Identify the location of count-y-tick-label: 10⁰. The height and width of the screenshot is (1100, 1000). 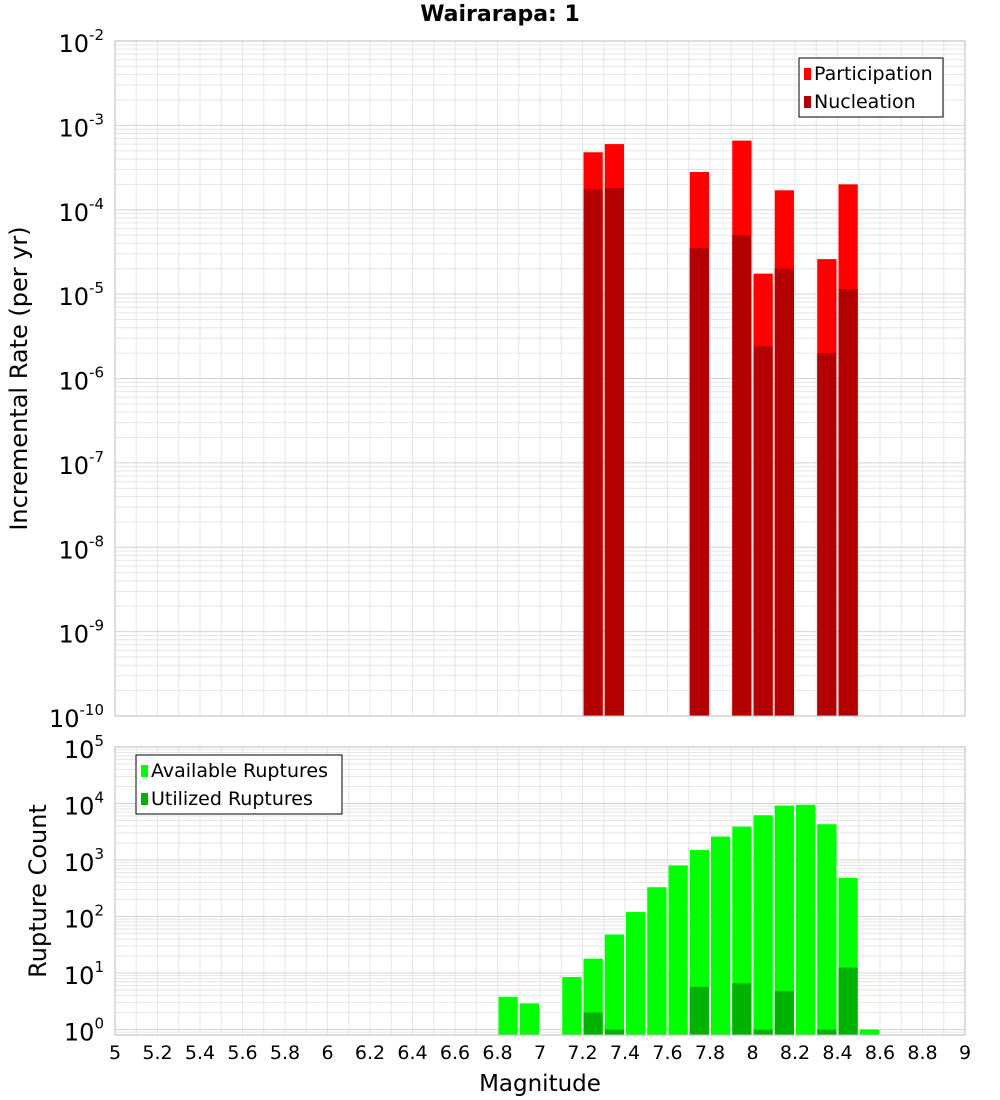
(84, 1031).